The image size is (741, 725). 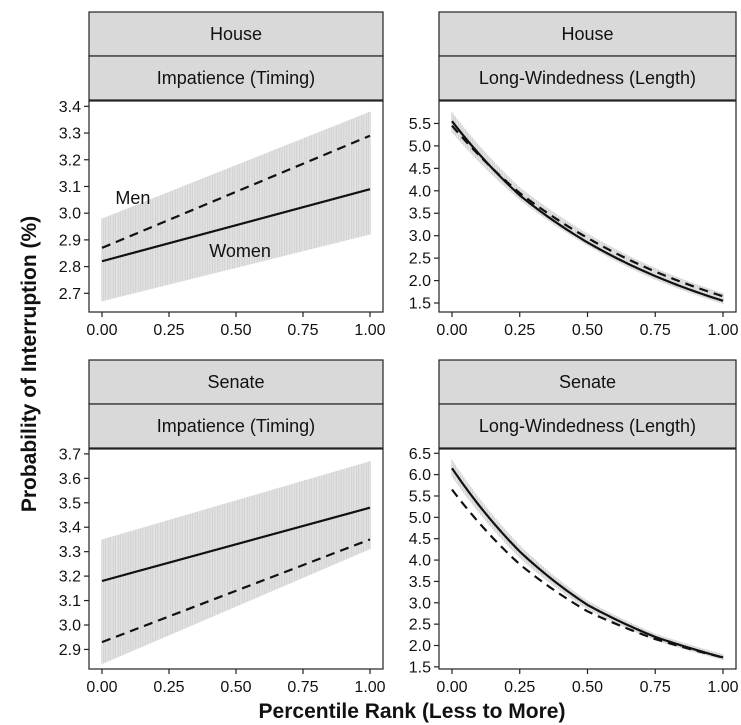 I want to click on y-axis-title: Probability of Interruption (%), so click(x=29, y=364).